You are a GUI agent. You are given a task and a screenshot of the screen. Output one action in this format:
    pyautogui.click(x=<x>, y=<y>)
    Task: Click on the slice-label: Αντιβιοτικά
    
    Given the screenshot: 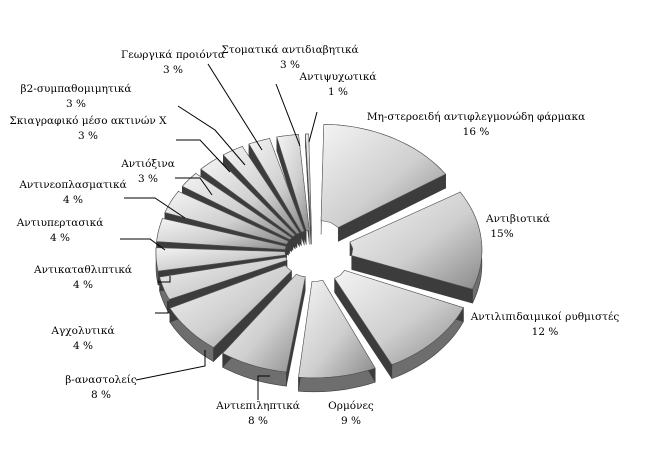 What is the action you would take?
    pyautogui.click(x=517, y=219)
    